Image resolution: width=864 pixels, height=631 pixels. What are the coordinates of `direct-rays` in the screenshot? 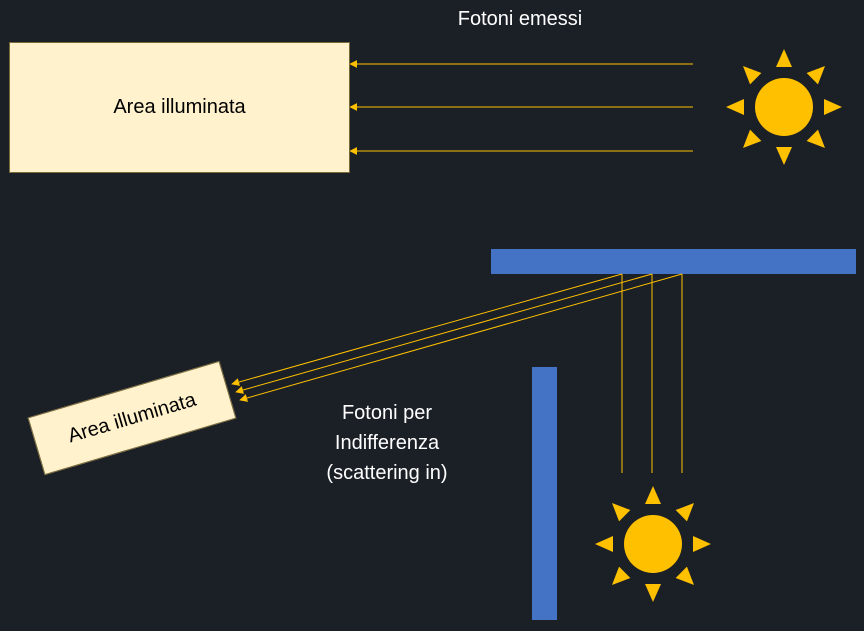 It's located at (521, 107).